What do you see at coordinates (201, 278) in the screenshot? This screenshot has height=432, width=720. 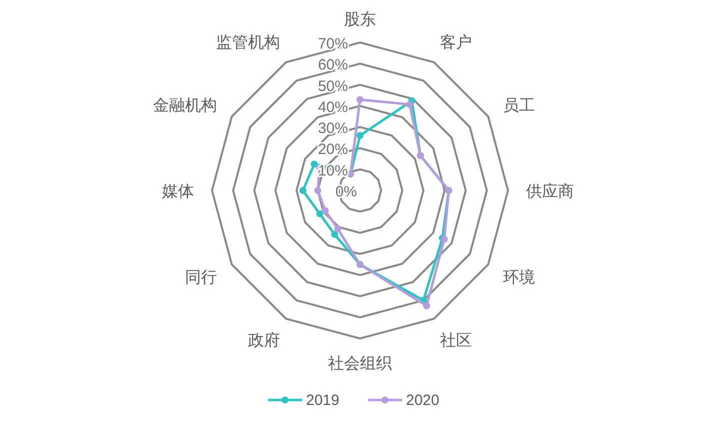 I see `spoke-label: 同行` at bounding box center [201, 278].